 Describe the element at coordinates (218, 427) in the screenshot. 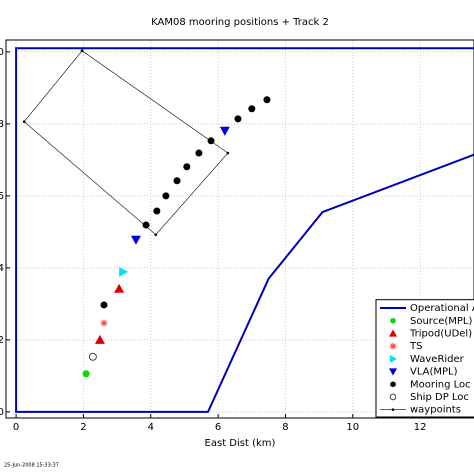

I see `x-tick-label: 6` at that location.